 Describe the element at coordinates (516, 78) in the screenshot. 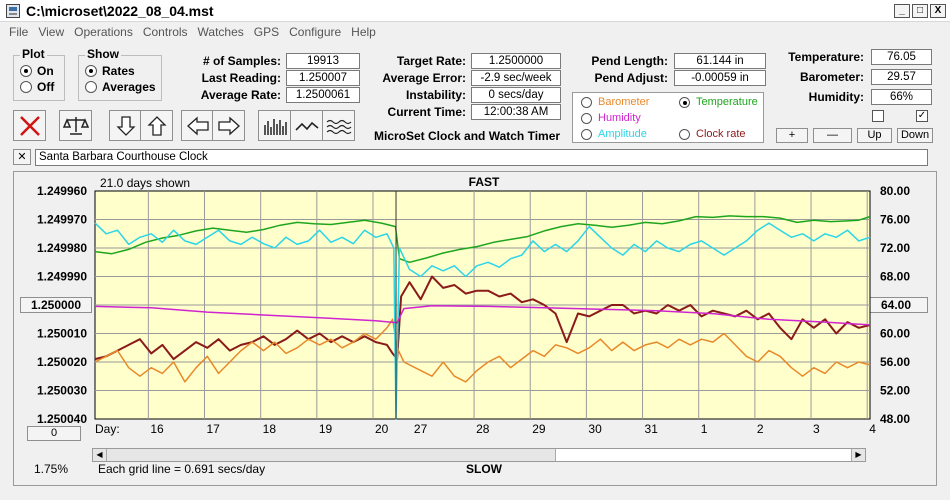

I see `average-error-value: -2.9 sec/week` at that location.